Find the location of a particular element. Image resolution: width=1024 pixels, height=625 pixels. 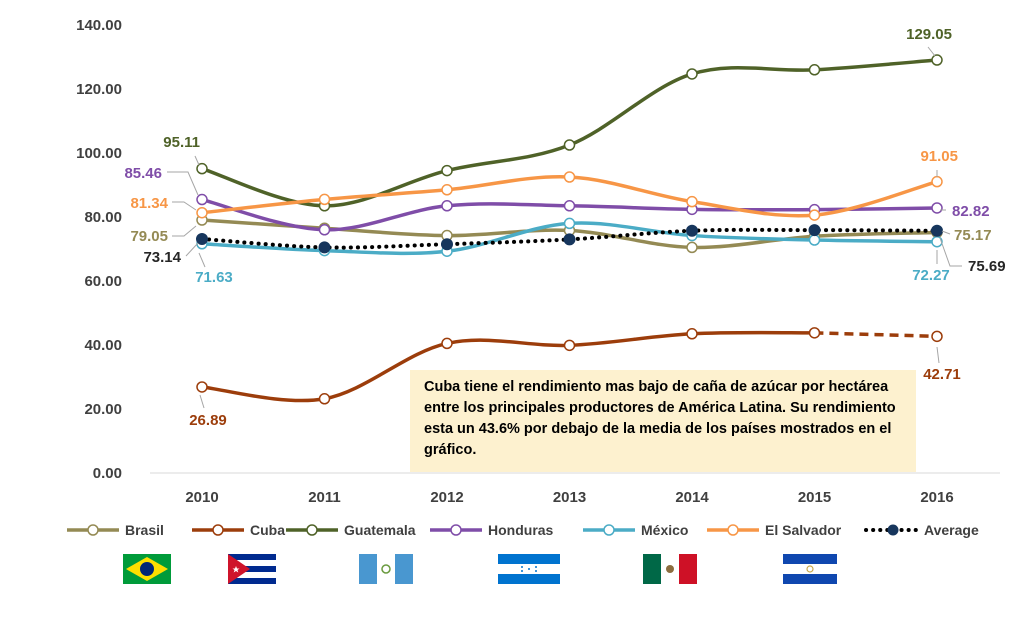

x-tick-label: 2010 is located at coordinates (201, 497).